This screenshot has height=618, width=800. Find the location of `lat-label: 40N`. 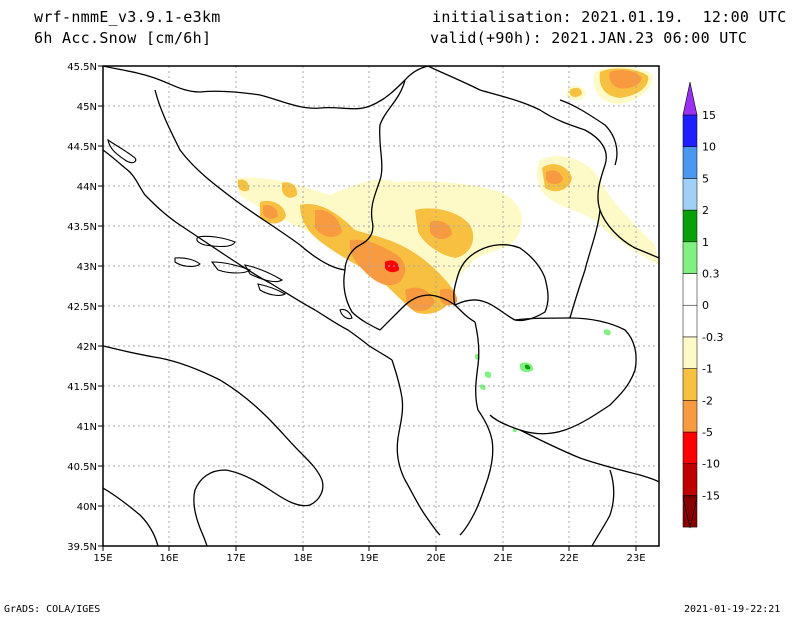

lat-label: 40N is located at coordinates (87, 507).